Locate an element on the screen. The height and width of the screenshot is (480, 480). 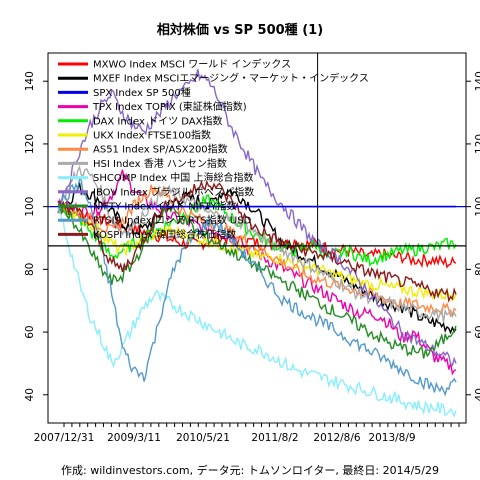
x-tick-label-1: 2009/3/11 is located at coordinates (134, 438).